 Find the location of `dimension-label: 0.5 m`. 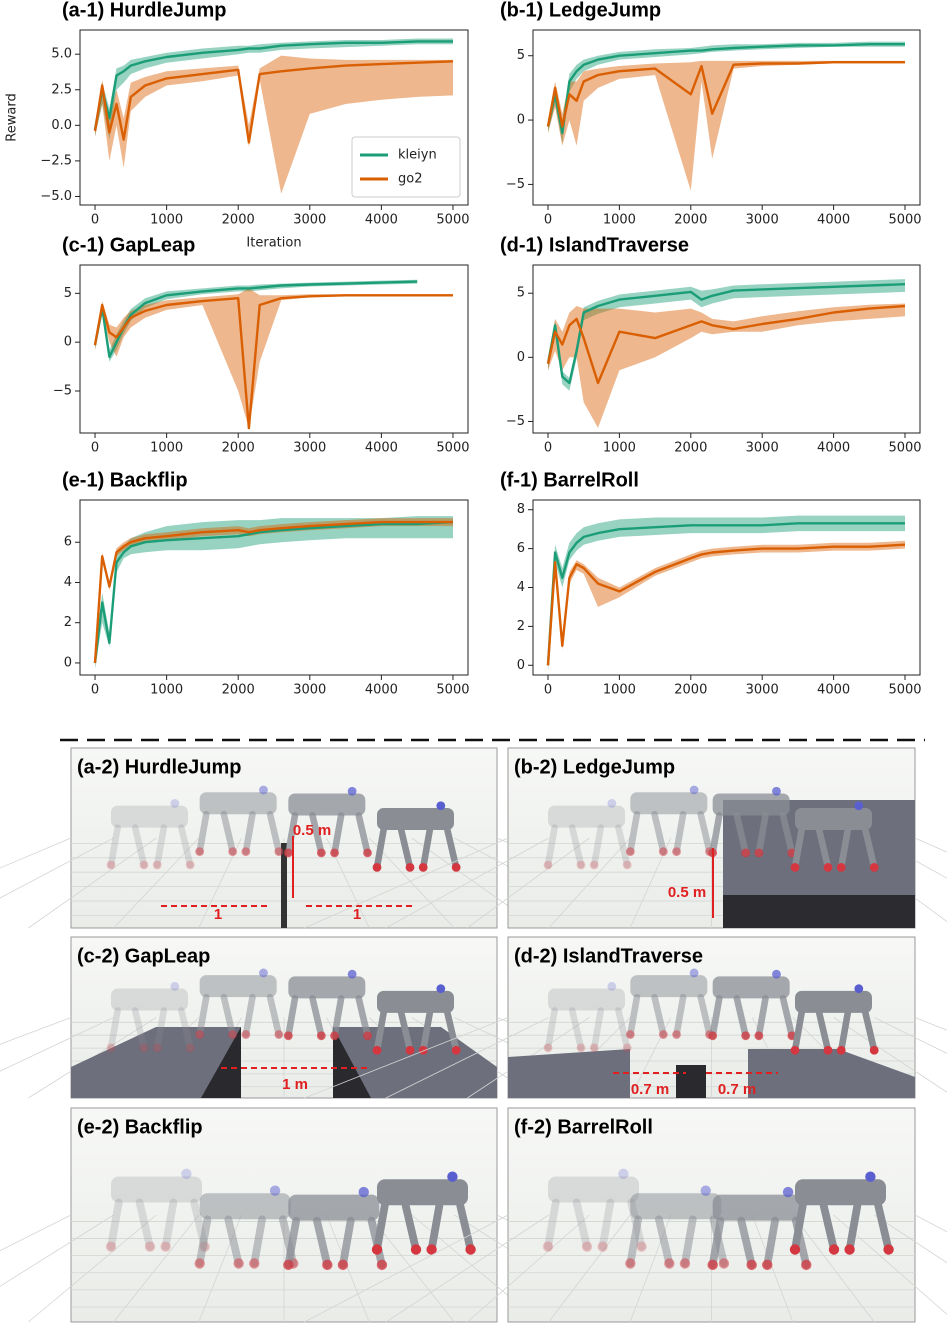

dimension-label: 0.5 m is located at coordinates (687, 892).